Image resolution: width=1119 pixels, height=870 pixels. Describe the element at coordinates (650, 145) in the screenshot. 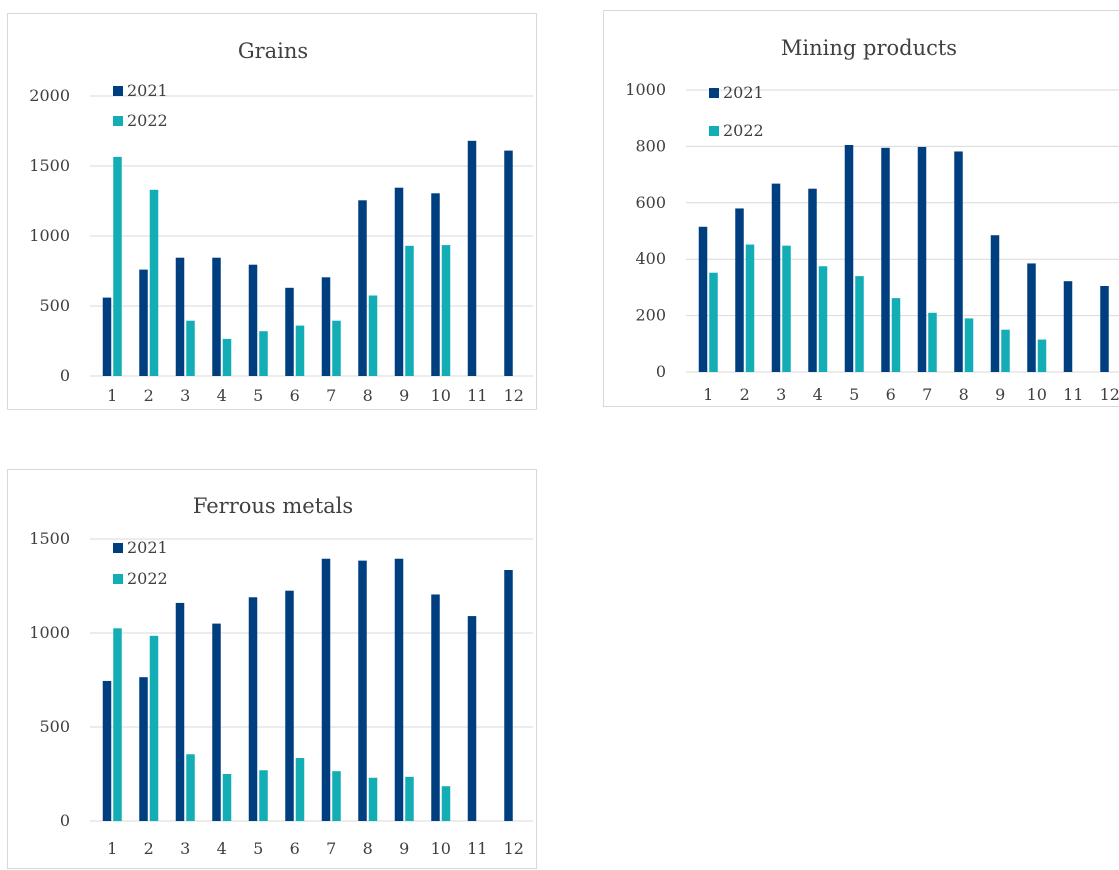

I see `y-tick-label: 800` at that location.